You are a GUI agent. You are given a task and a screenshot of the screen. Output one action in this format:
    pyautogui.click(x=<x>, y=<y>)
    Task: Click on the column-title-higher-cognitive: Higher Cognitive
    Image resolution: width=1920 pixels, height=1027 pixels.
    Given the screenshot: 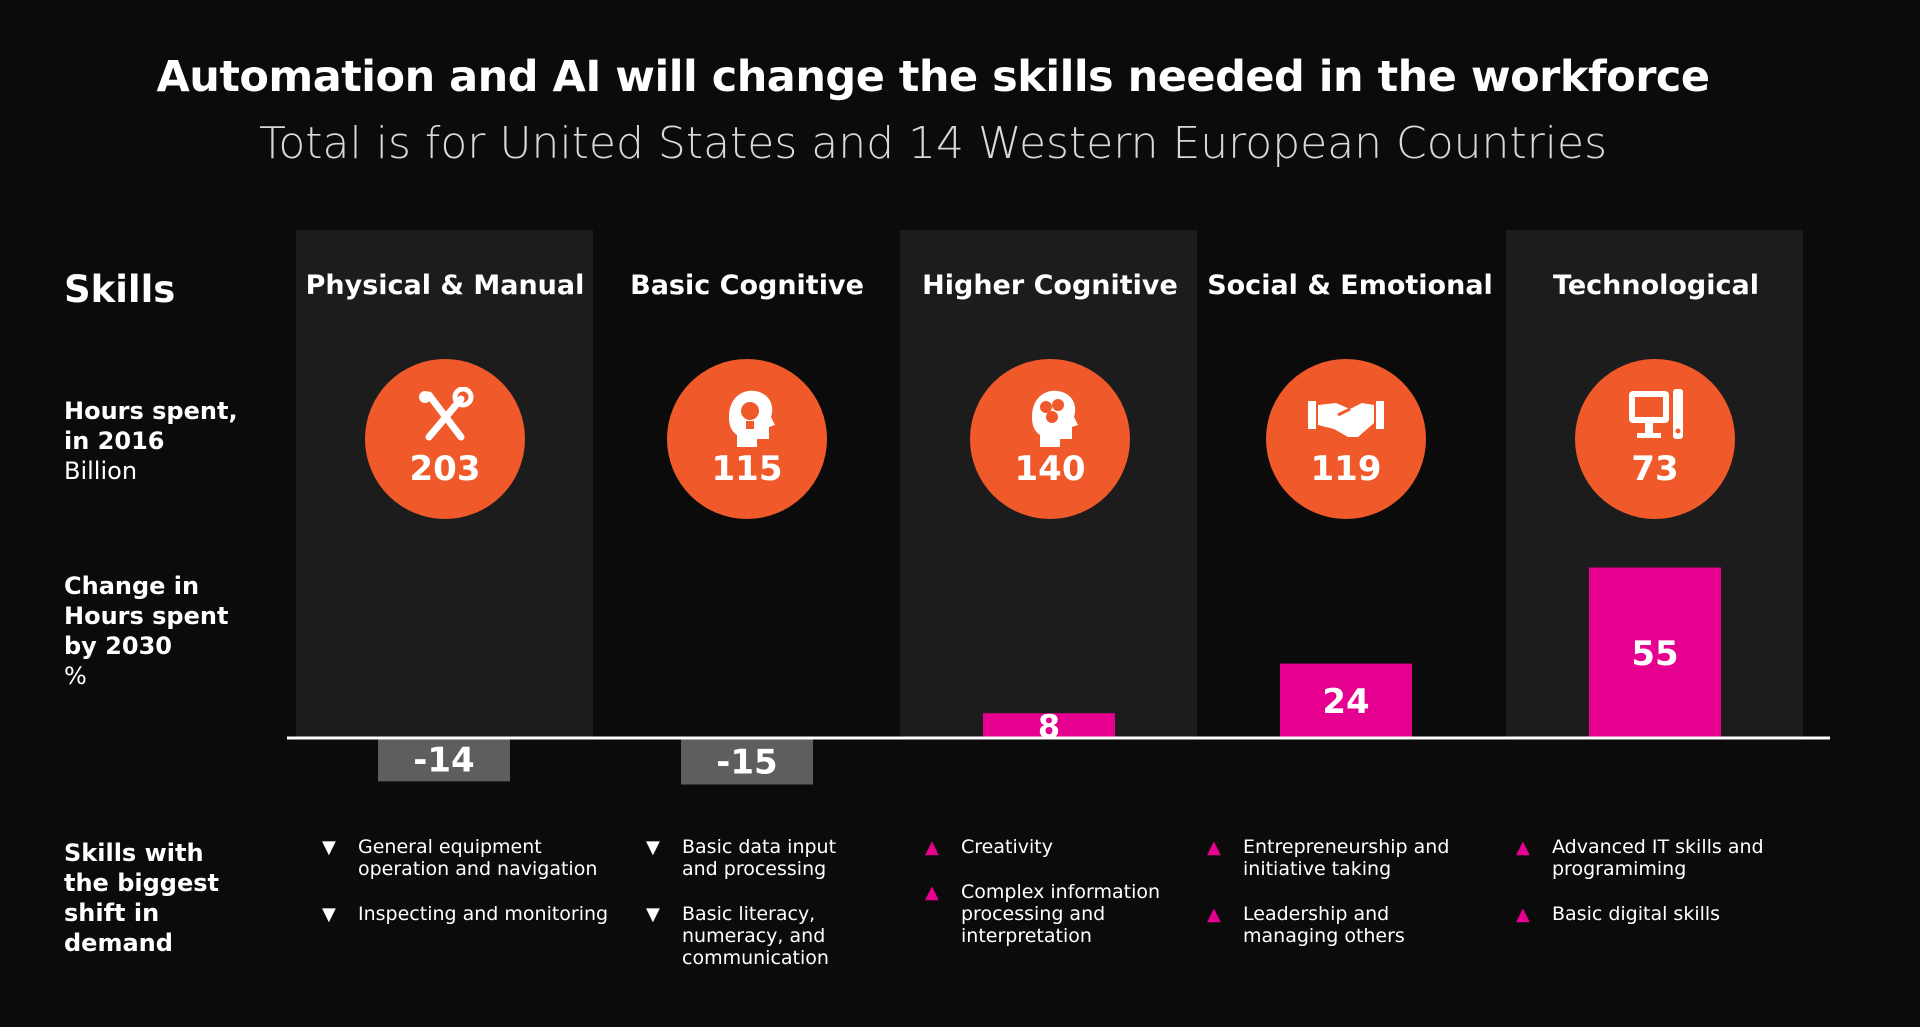 What is the action you would take?
    pyautogui.click(x=1050, y=285)
    